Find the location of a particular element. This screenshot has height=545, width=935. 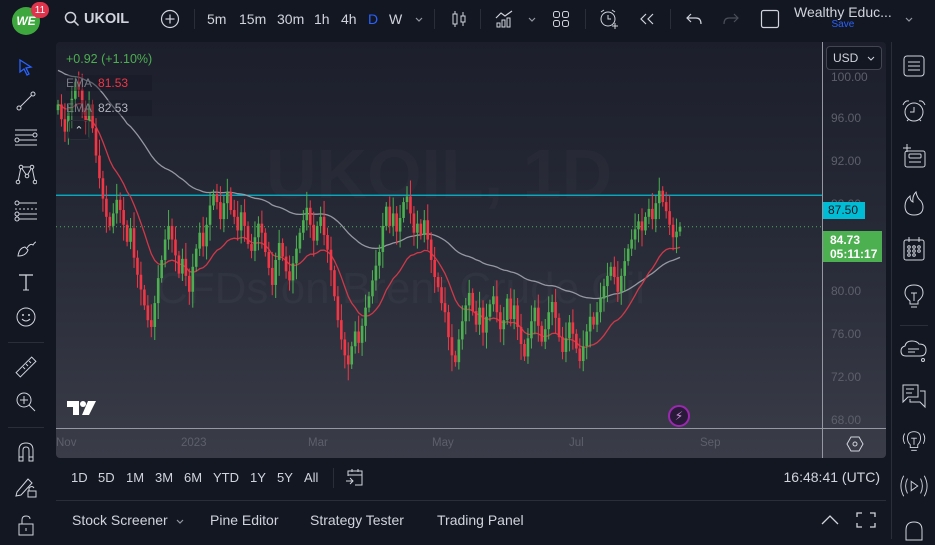

watchlist-button is located at coordinates (914, 66).